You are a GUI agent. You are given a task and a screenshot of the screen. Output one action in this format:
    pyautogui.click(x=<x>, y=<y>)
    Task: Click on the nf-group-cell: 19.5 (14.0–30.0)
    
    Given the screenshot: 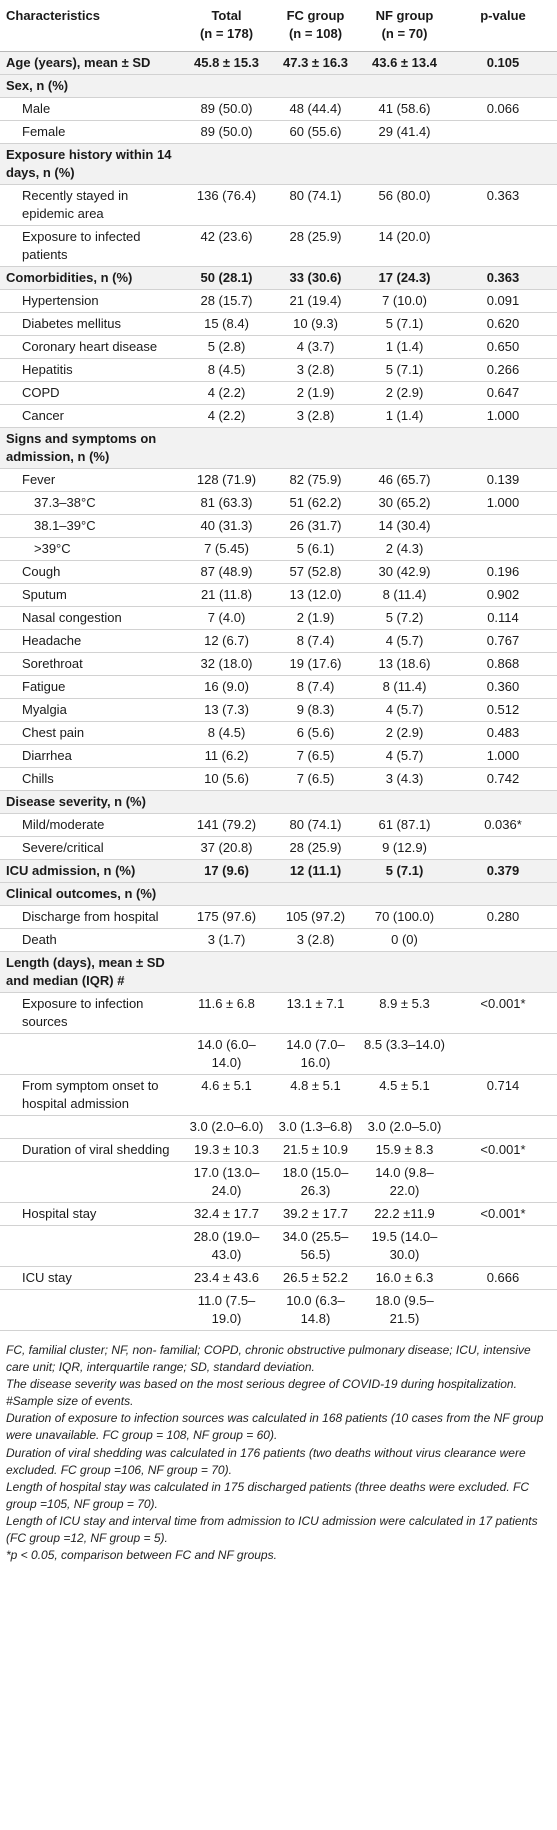 What is the action you would take?
    pyautogui.click(x=404, y=1246)
    